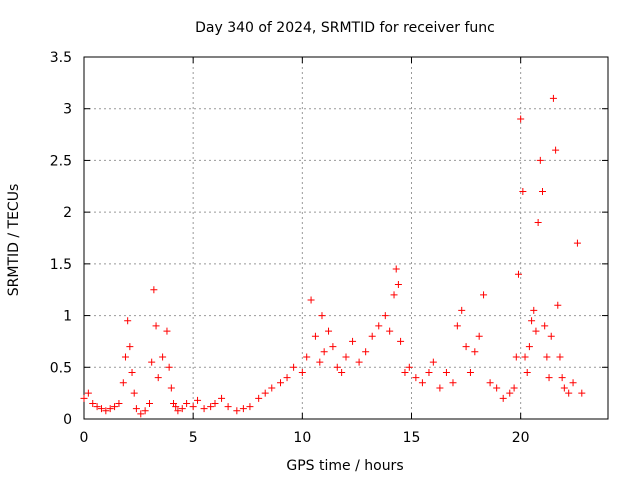 This screenshot has width=640, height=480. Describe the element at coordinates (61, 265) in the screenshot. I see `y-tick-label: 1.5` at that location.